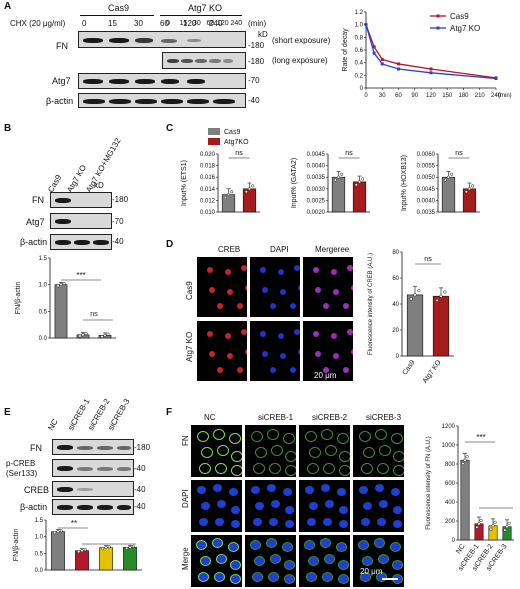 This screenshot has height=589, width=520. I want to click on x-tick-label: 240, so click(496, 96).